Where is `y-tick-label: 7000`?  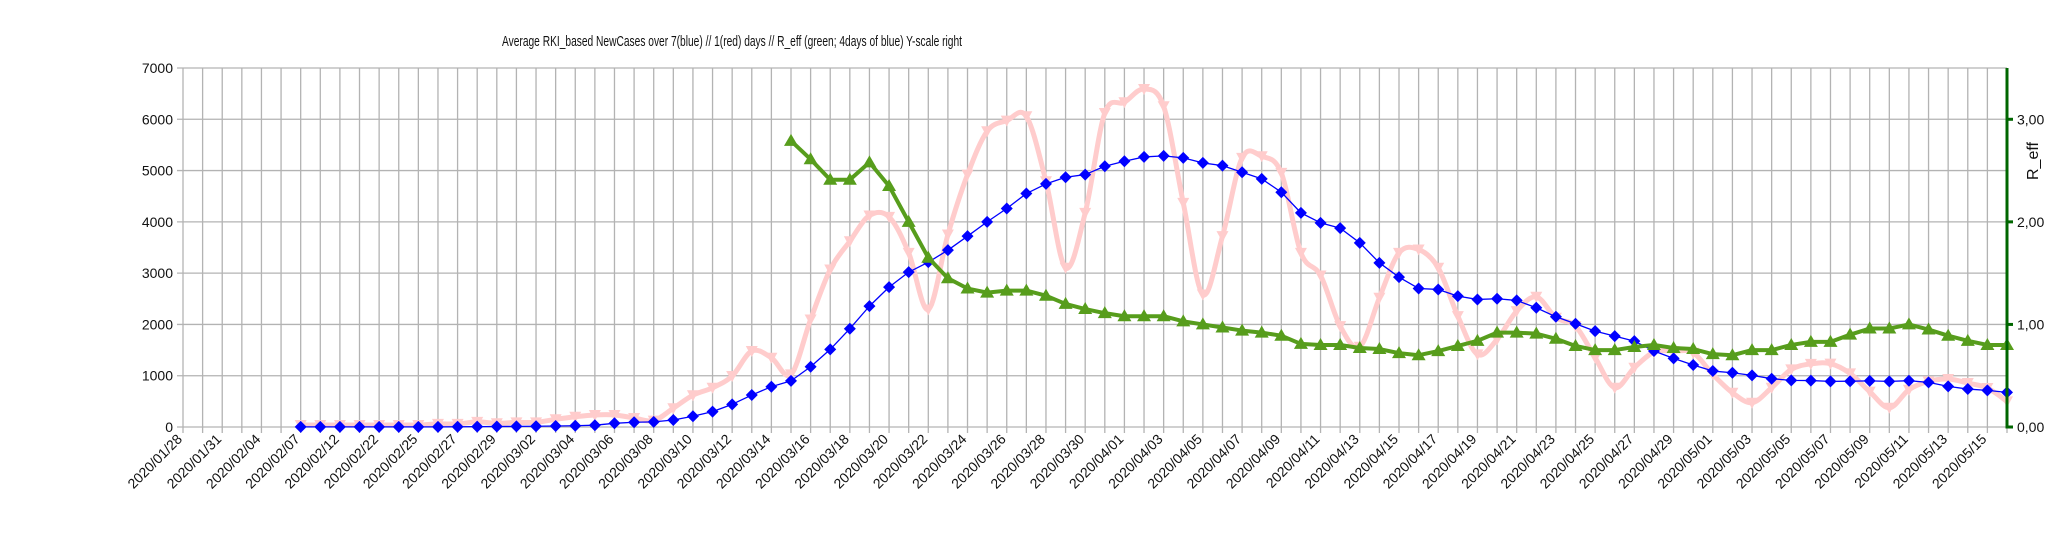
y-tick-label: 7000 is located at coordinates (157, 68).